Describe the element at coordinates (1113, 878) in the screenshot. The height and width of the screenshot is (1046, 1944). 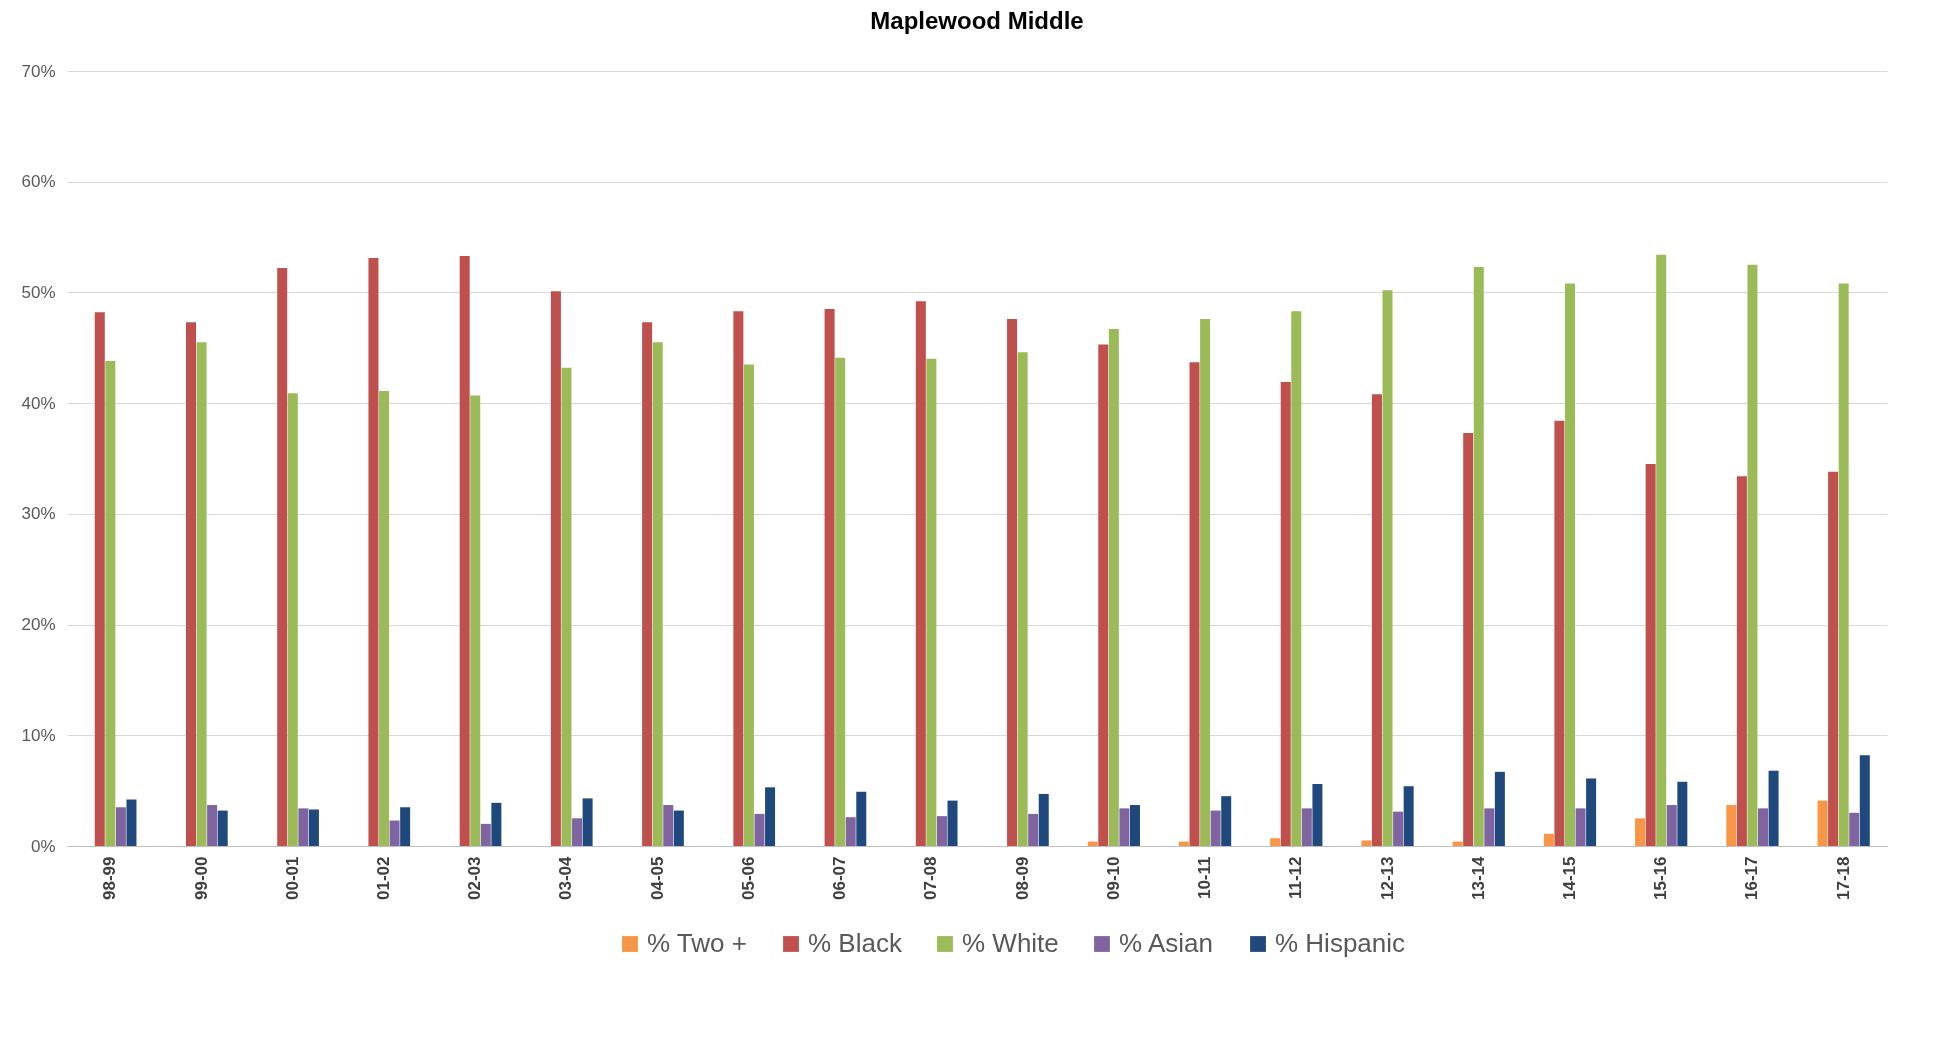
I see `x-tick-label: 09-10` at that location.